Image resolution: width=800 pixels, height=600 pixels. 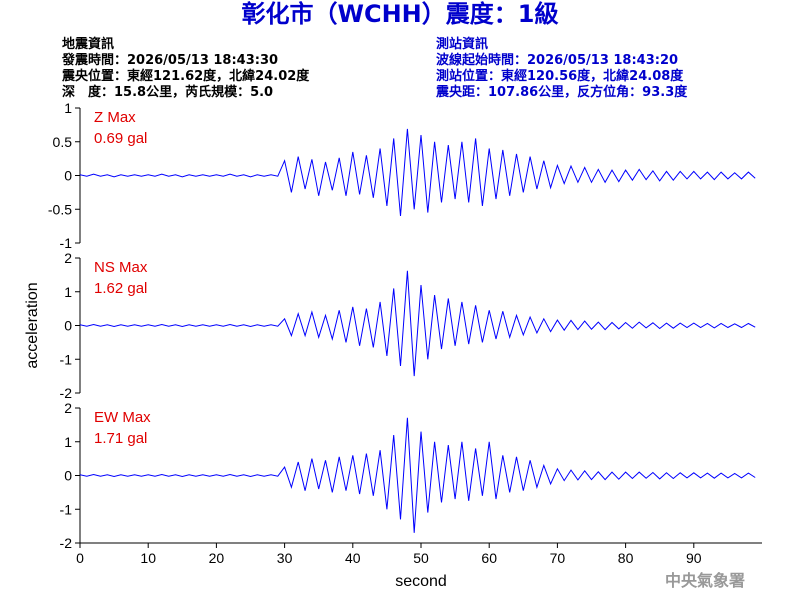 I want to click on x-tick-label: 20, so click(x=217, y=558).